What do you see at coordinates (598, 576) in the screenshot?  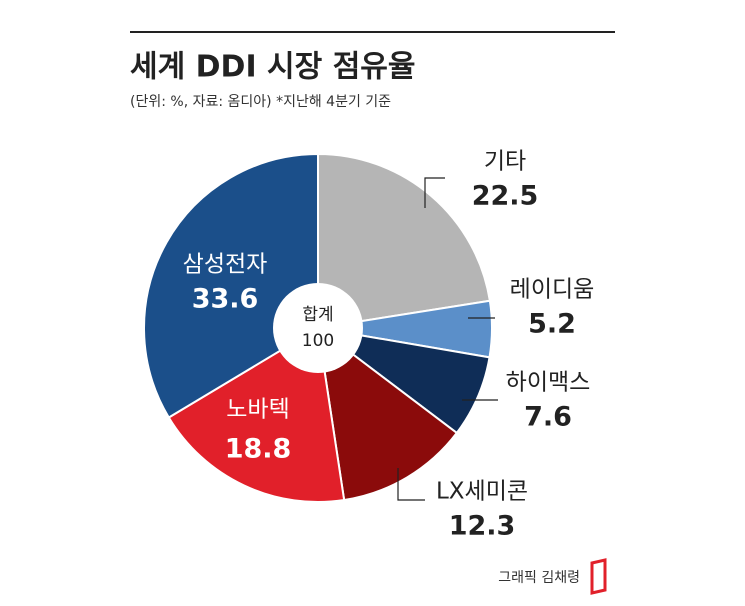 I see `logo` at bounding box center [598, 576].